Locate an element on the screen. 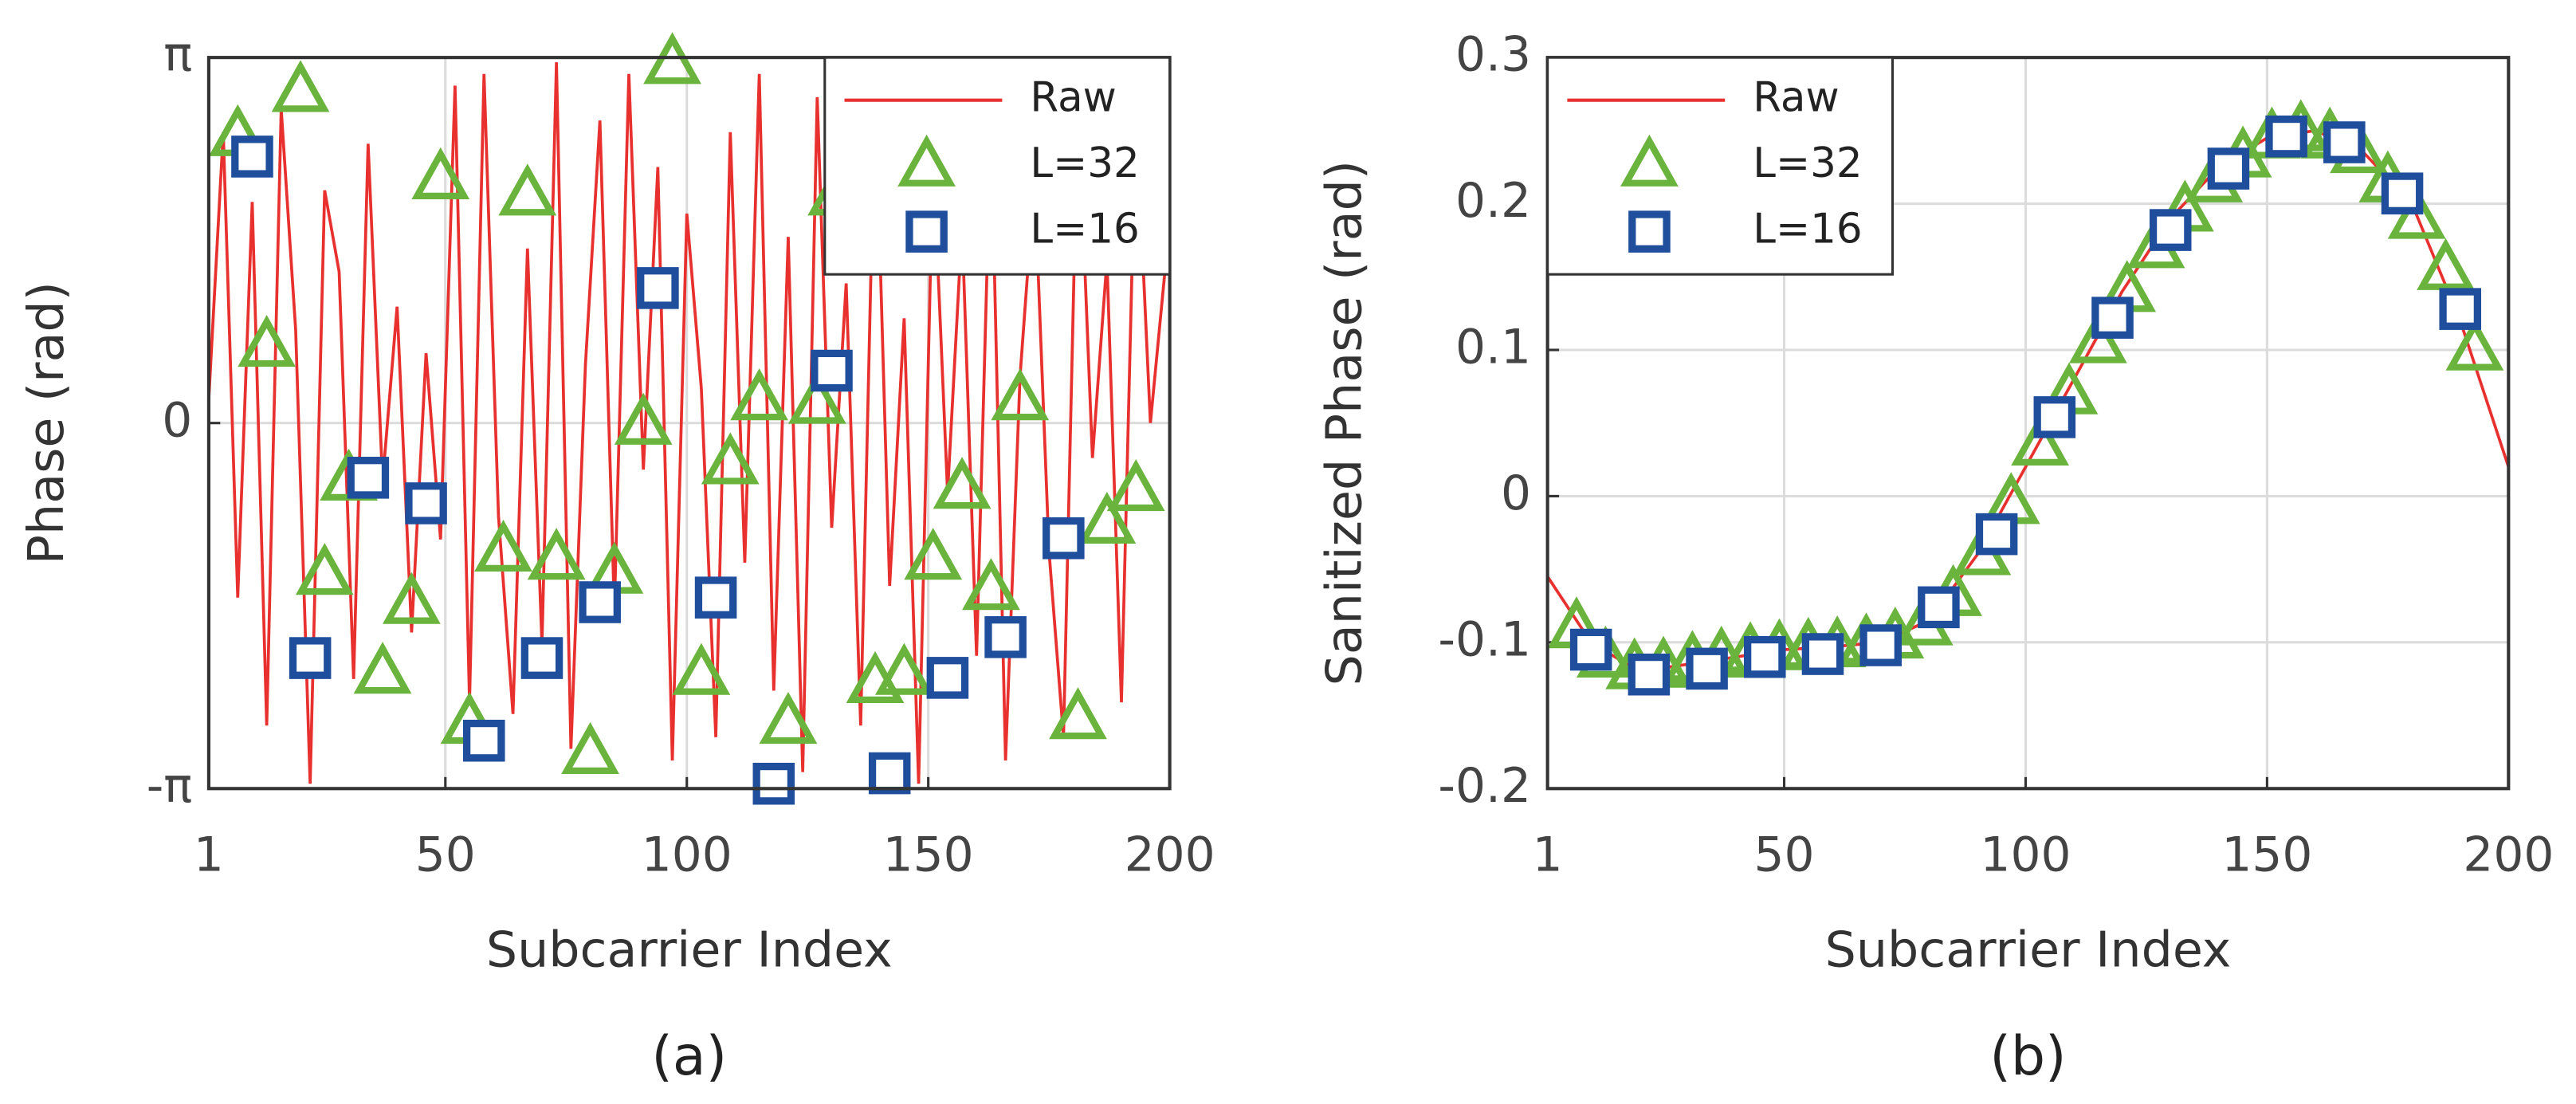  y-tick-label: 0.3 is located at coordinates (1493, 55).